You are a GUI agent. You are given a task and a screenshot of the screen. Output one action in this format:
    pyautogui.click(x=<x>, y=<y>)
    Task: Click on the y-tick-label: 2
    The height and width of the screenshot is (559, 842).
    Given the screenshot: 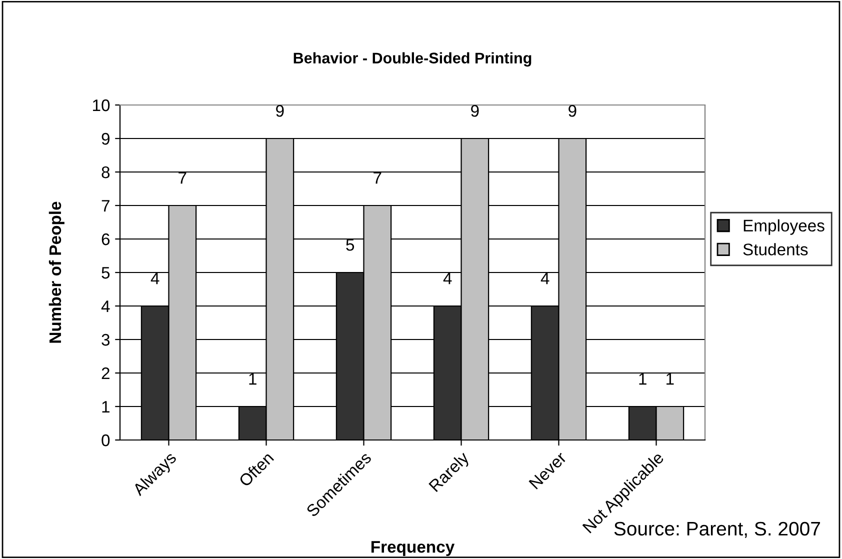 What is the action you would take?
    pyautogui.click(x=106, y=373)
    